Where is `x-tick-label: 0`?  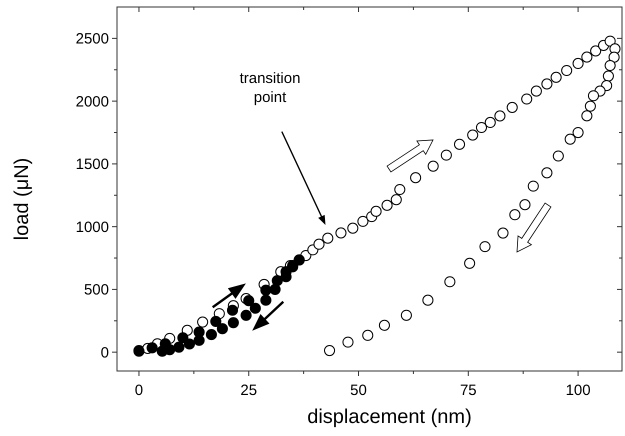 x-tick-label: 0 is located at coordinates (139, 390).